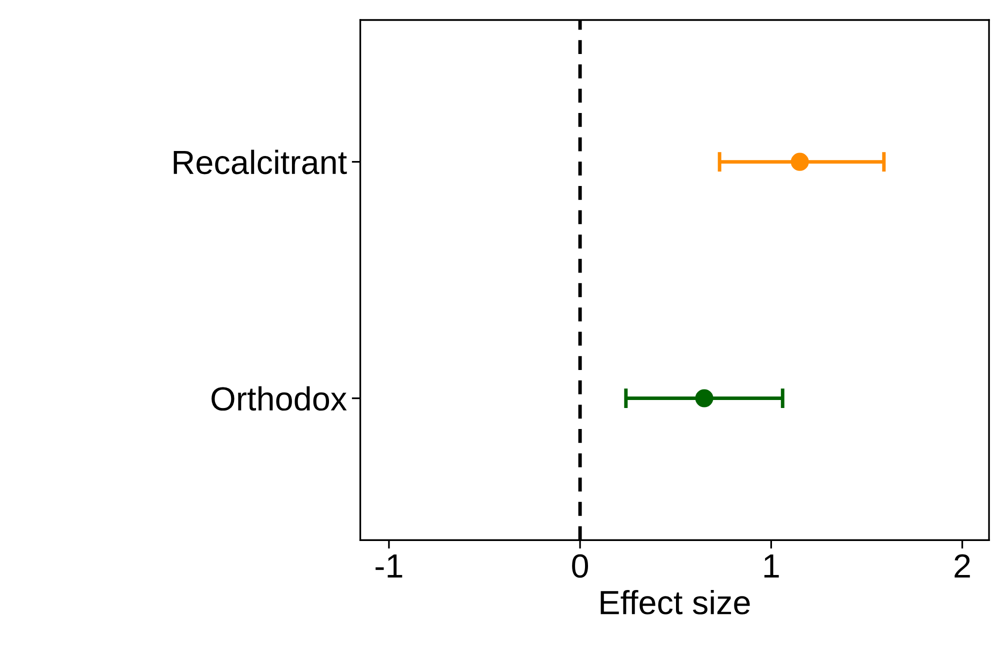 The height and width of the screenshot is (666, 998). Describe the element at coordinates (675, 602) in the screenshot. I see `x-axis-title: Effect size` at that location.